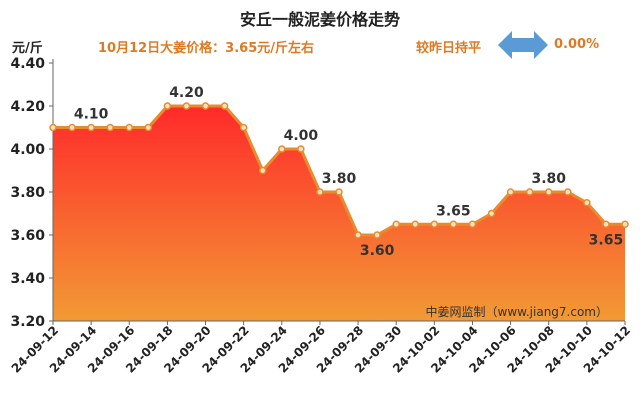 The image size is (640, 411). I want to click on y-tick-label: 4.00, so click(27, 150).